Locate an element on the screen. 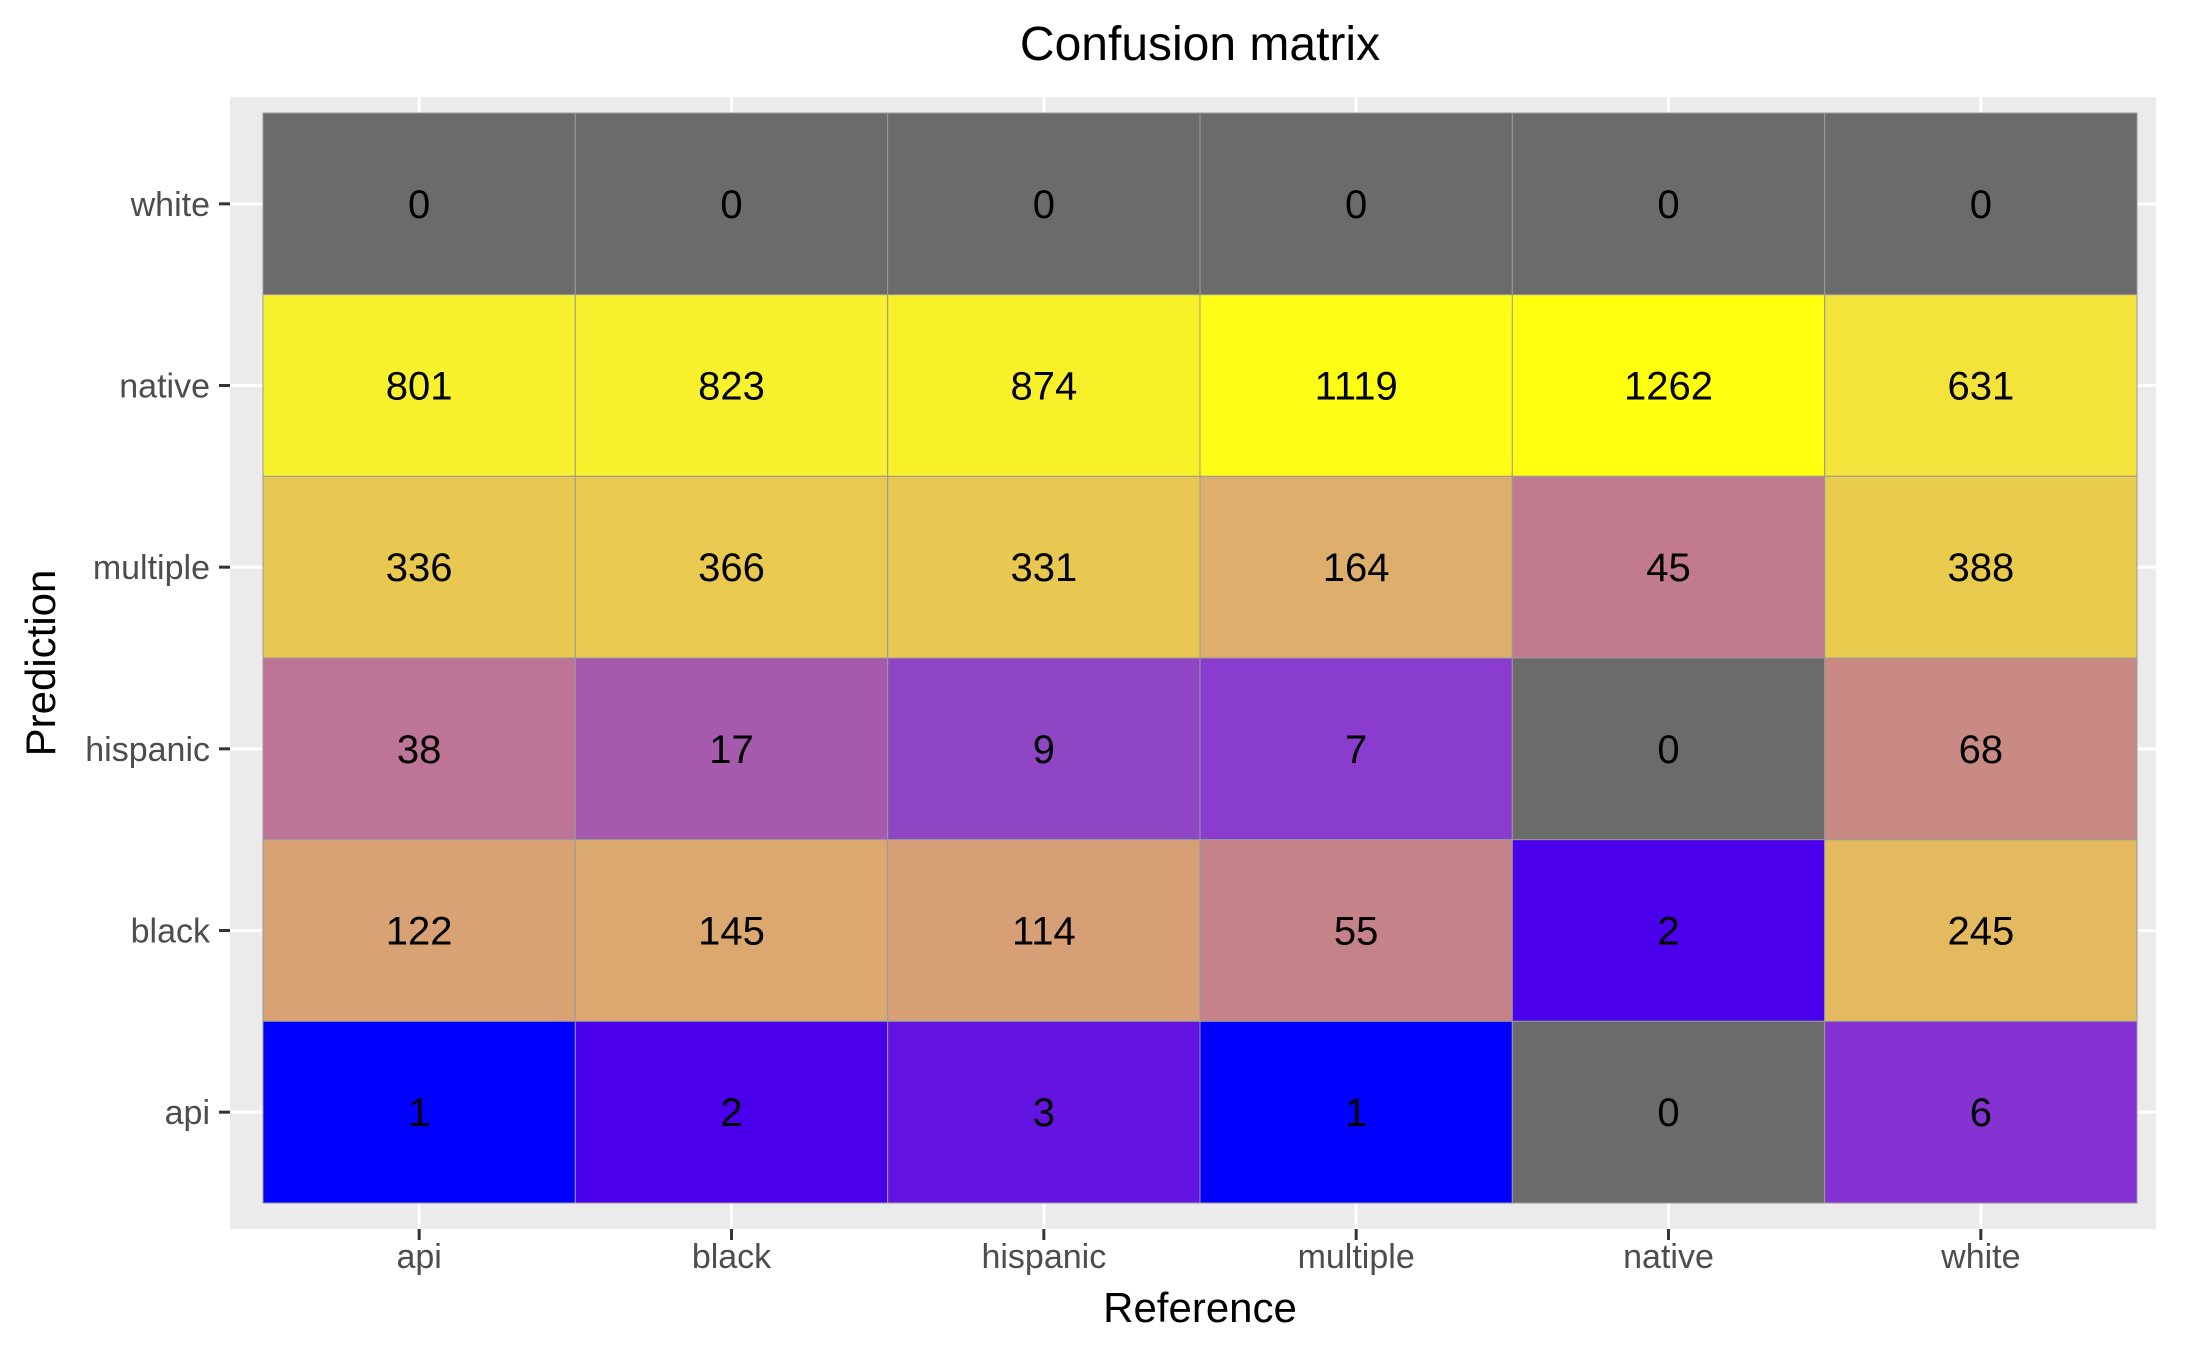  heatmap-cell-api-white is located at coordinates (1981, 1112).